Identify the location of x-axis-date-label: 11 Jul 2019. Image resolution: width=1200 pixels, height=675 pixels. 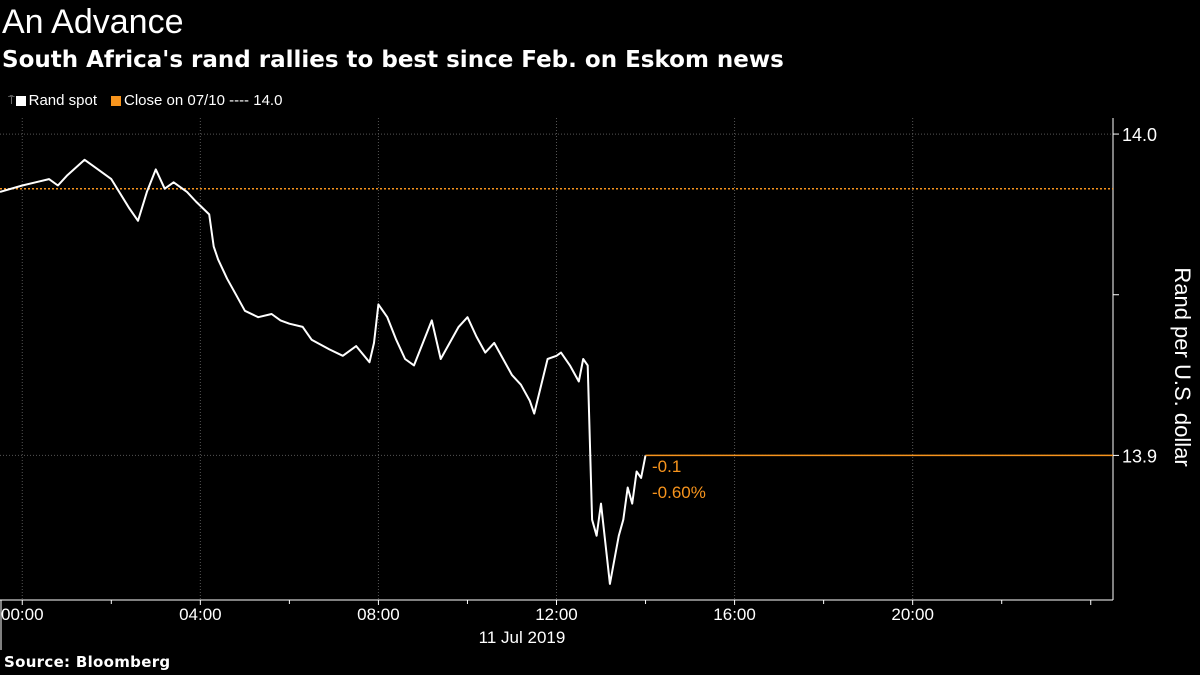
(522, 637).